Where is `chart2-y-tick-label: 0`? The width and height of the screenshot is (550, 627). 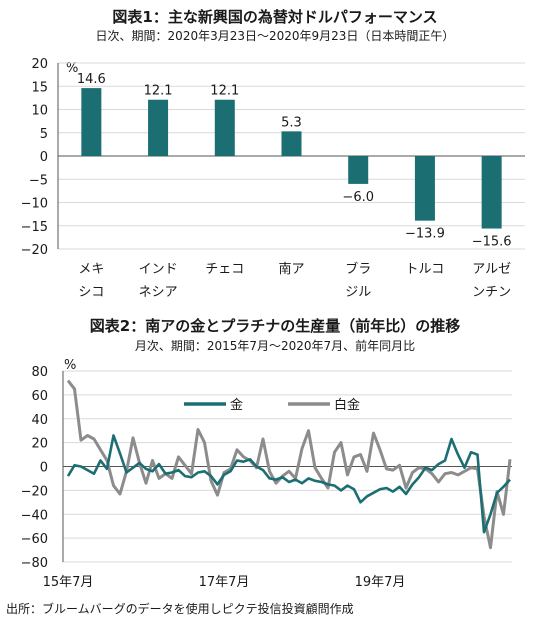 chart2-y-tick-label: 0 is located at coordinates (44, 468).